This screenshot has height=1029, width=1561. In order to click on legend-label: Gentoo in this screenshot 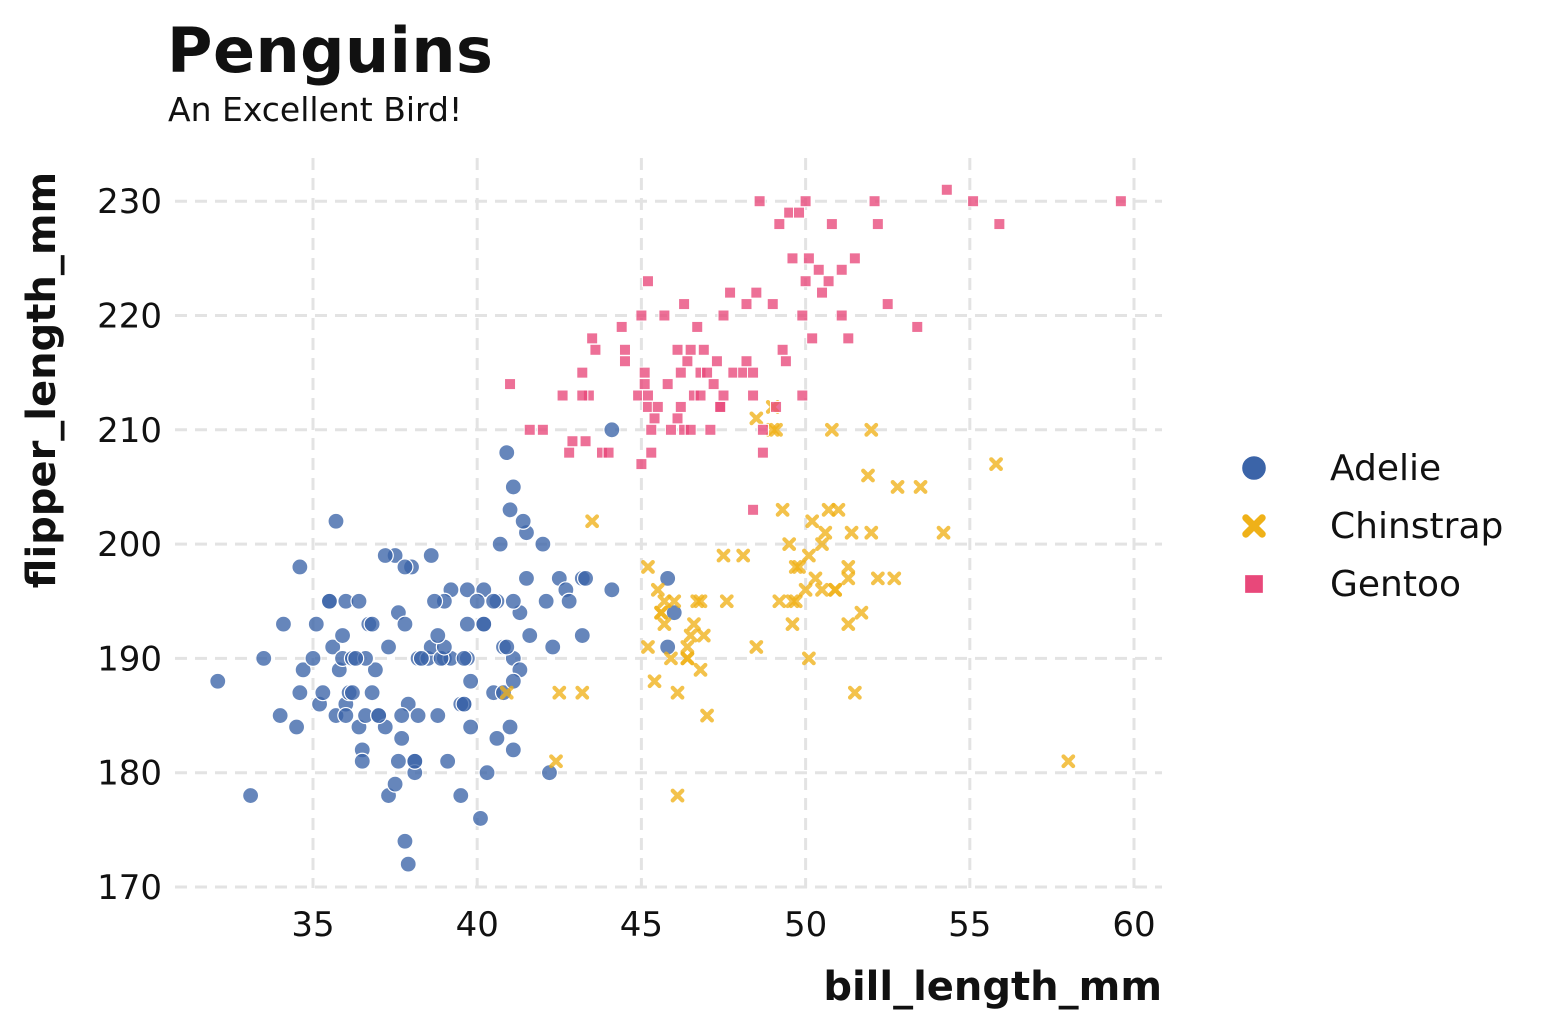, I will do `click(1395, 584)`.